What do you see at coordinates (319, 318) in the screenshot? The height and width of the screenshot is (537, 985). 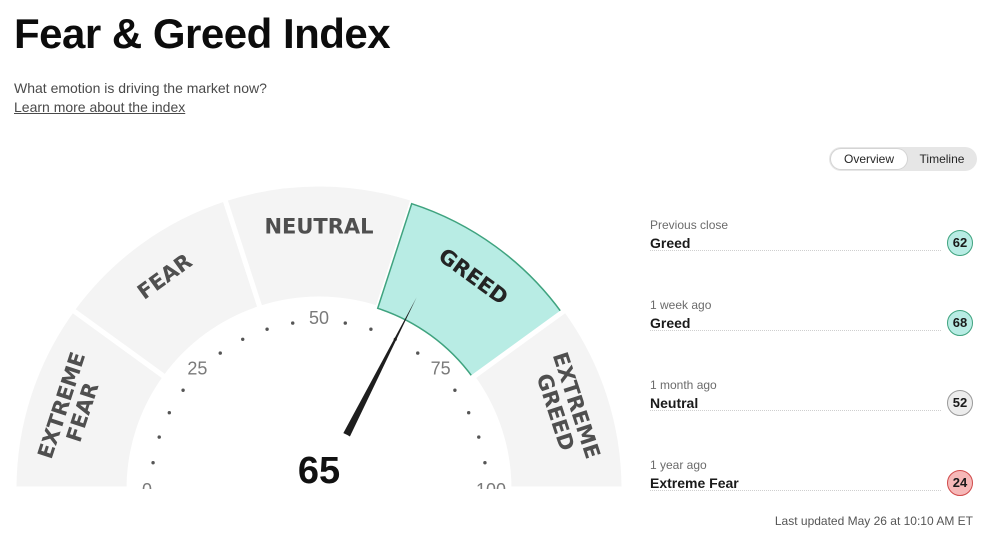 I see `gauge-scale-label-50: 50` at bounding box center [319, 318].